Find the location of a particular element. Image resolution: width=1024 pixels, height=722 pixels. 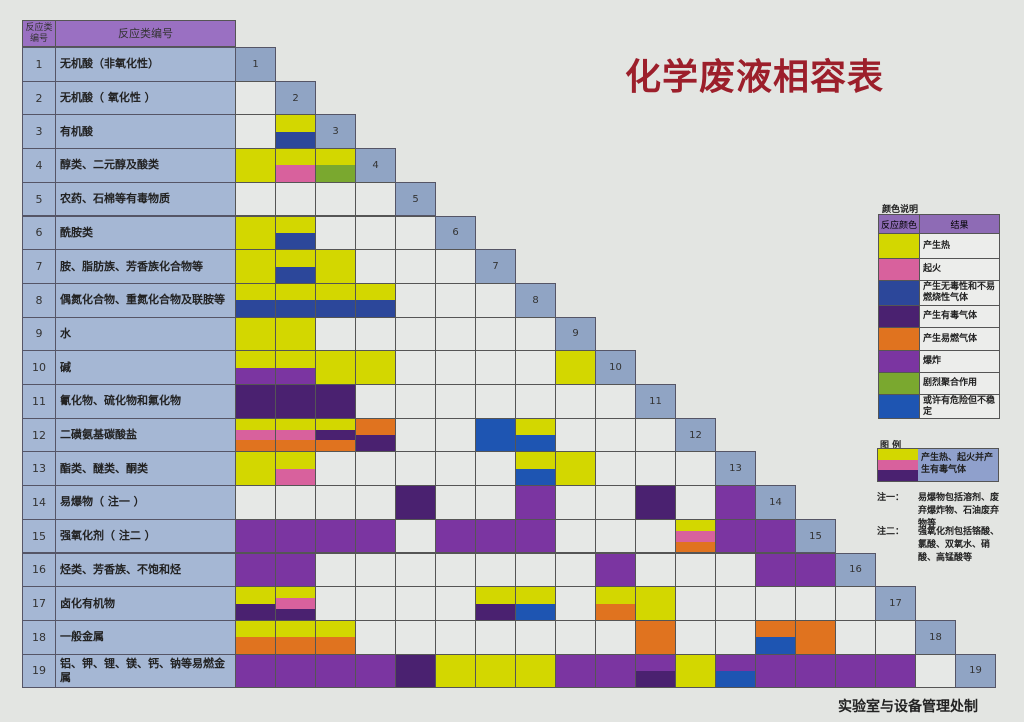

legend-label: 产生热 is located at coordinates (937, 245).